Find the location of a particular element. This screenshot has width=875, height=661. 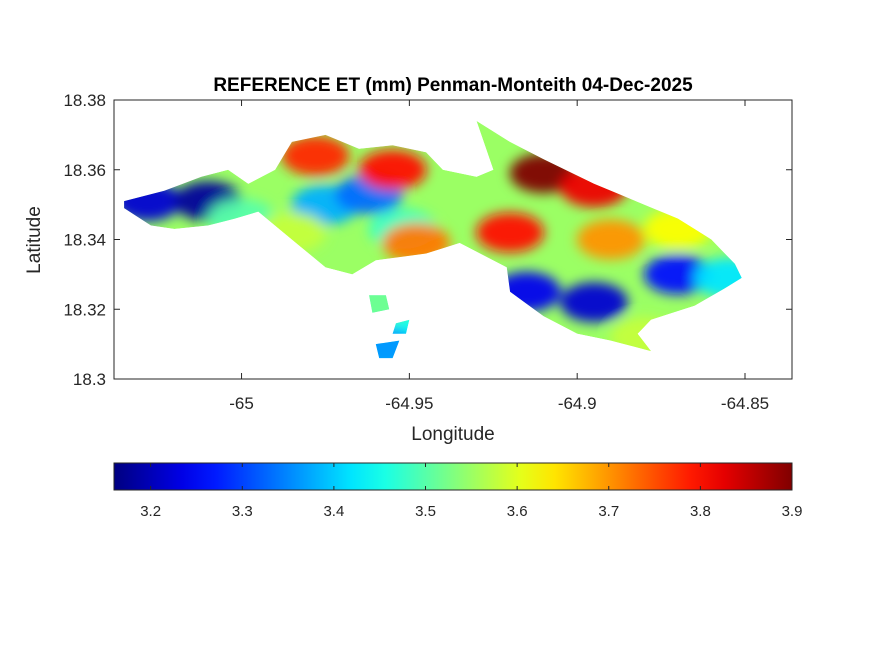

colorbar-gradient is located at coordinates (453, 476).